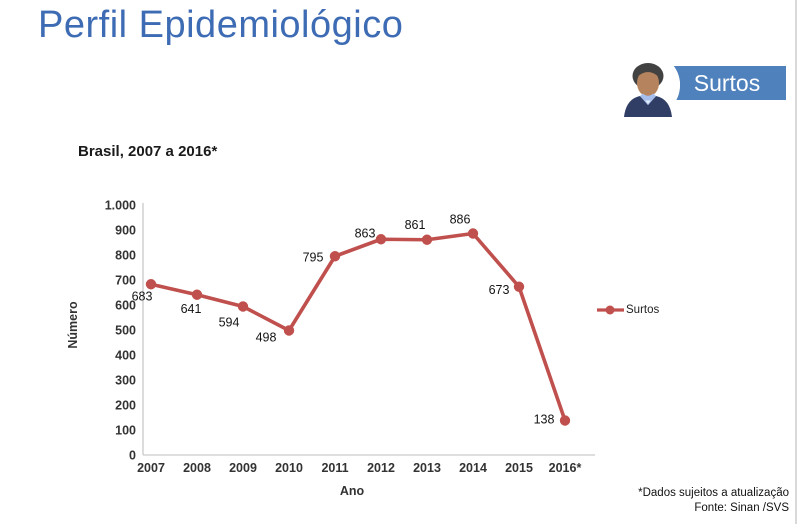 The height and width of the screenshot is (524, 809). Describe the element at coordinates (727, 82) in the screenshot. I see `badge-label: Surtos` at that location.